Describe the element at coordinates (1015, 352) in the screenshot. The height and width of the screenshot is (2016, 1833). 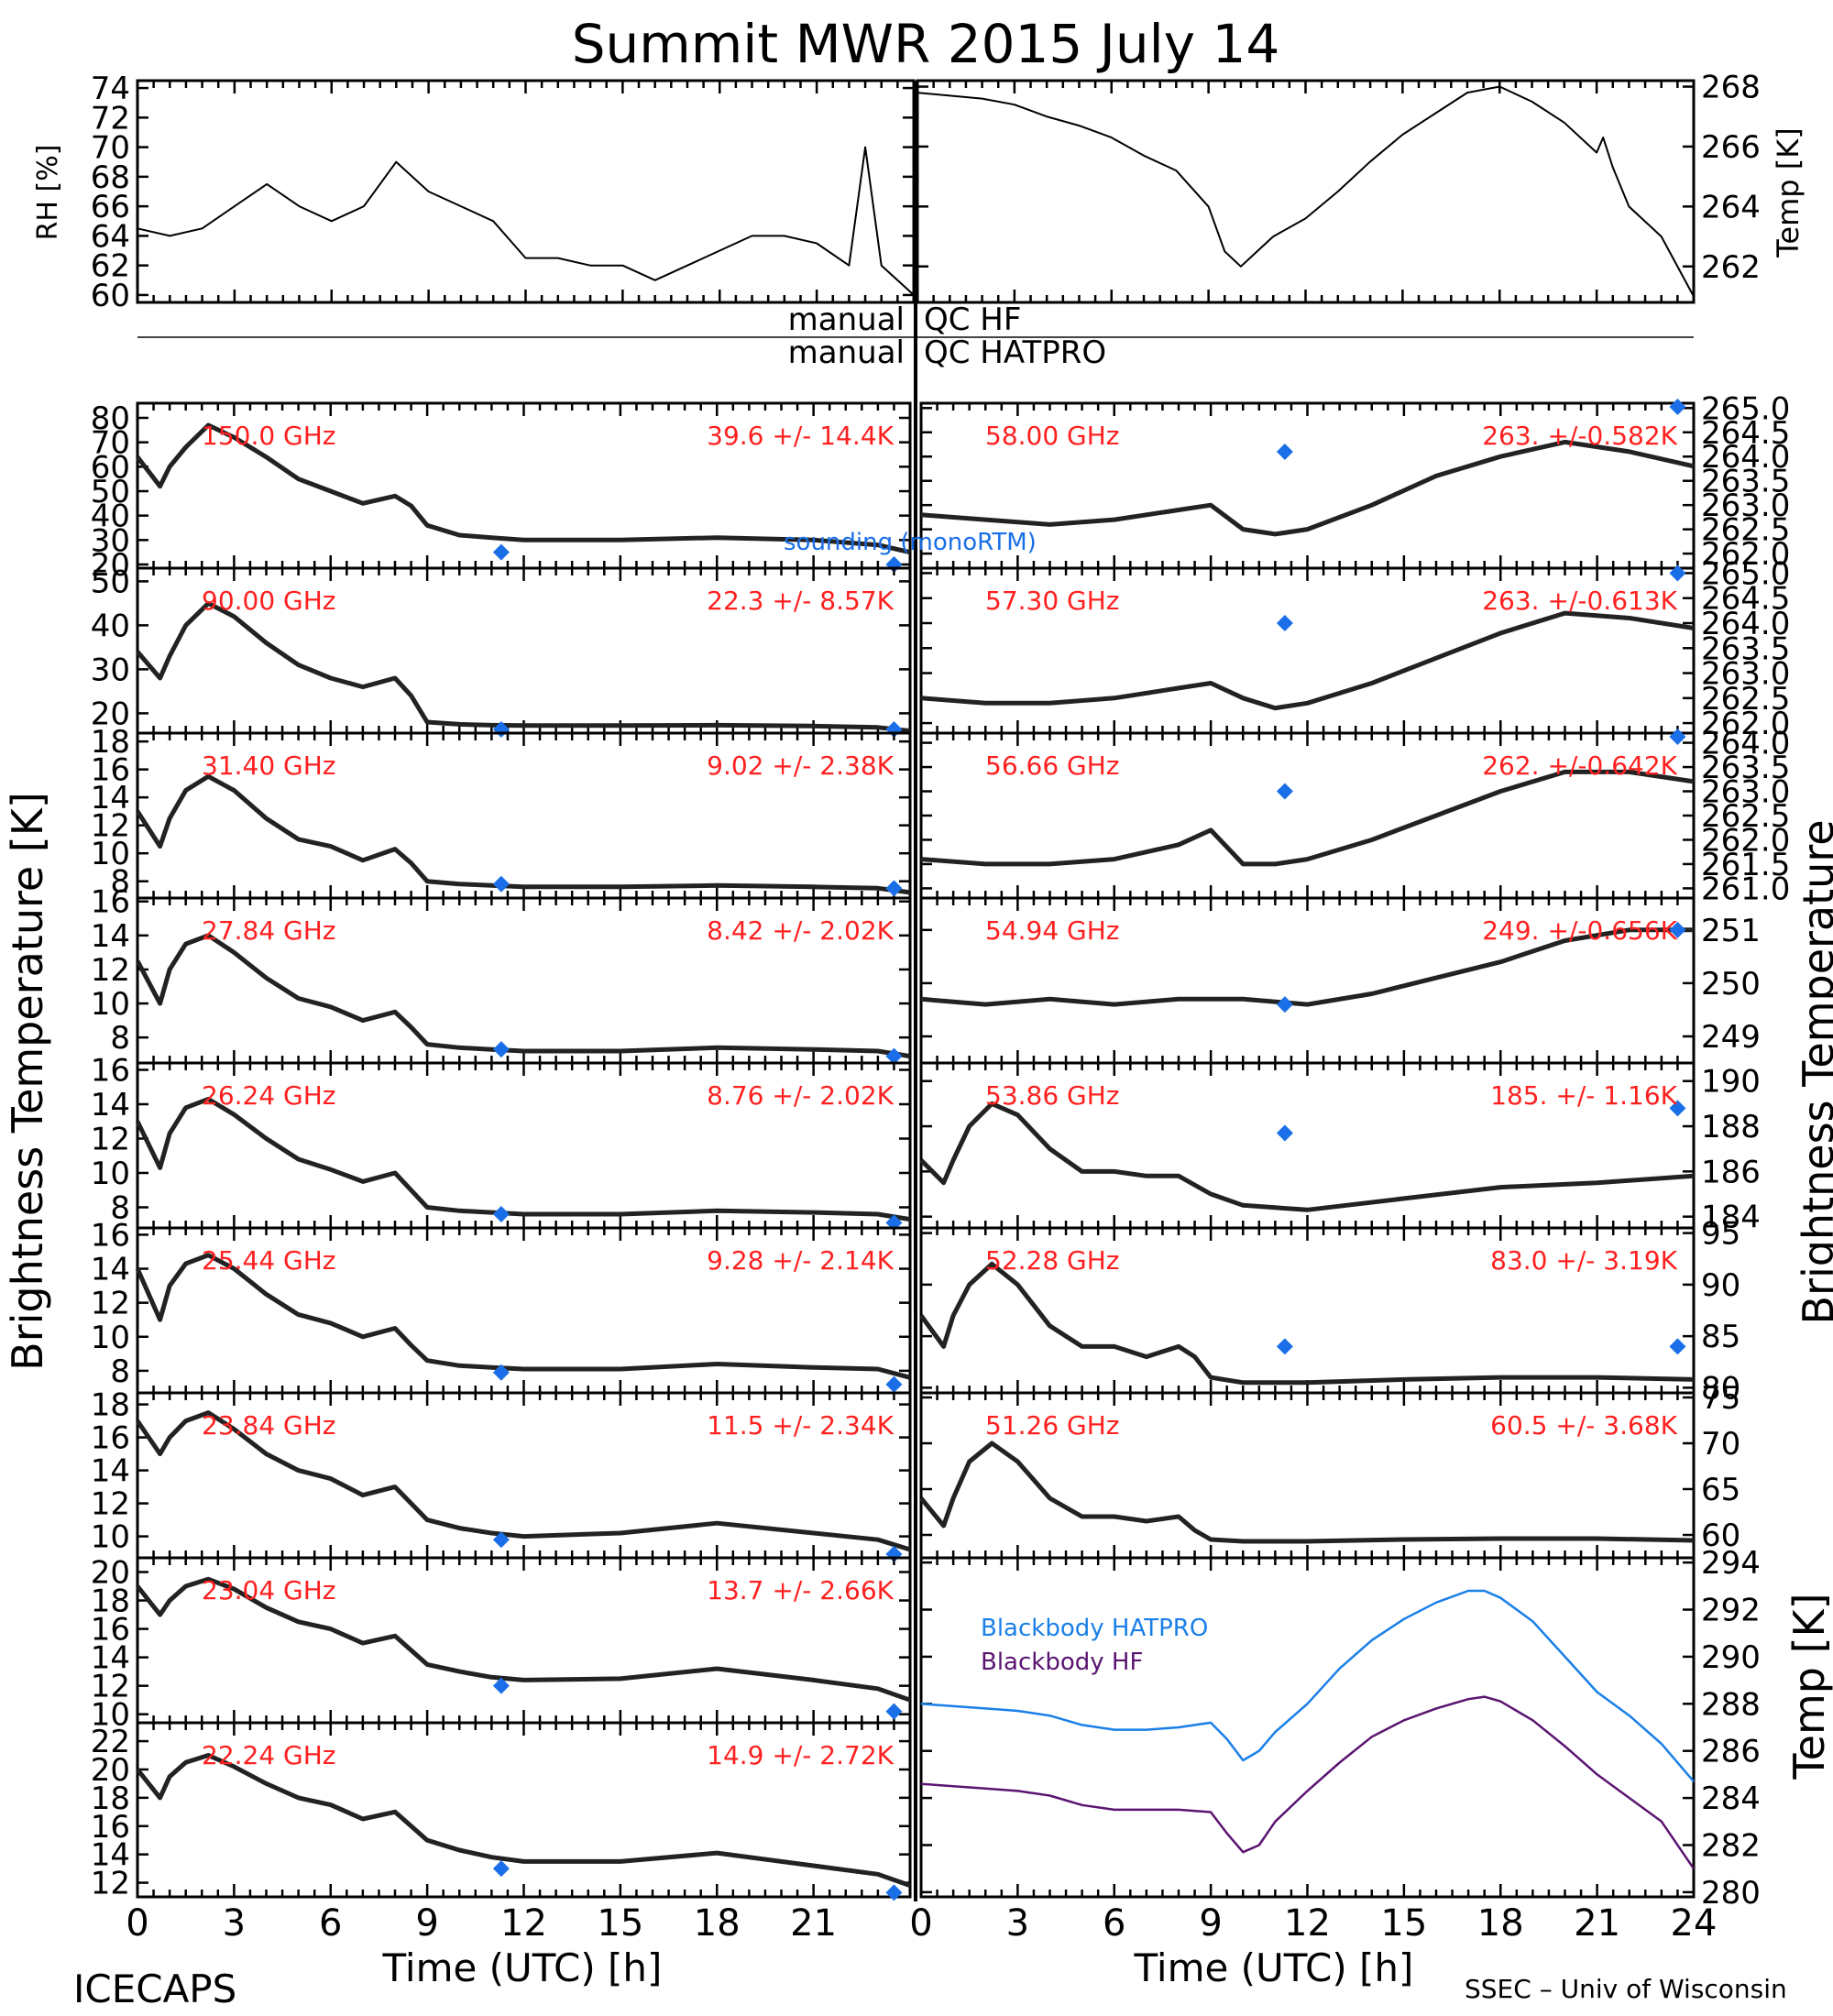
I see `qc-hatpro-label: QC HATPRO` at that location.